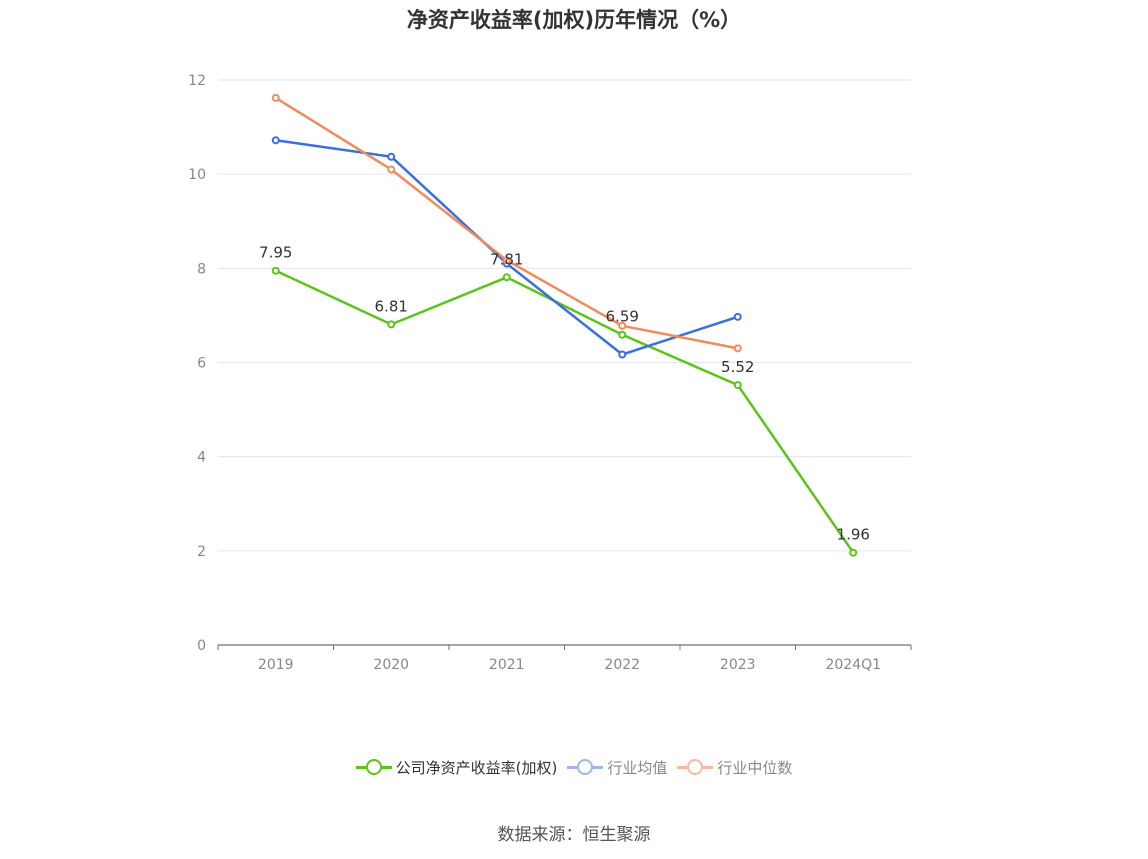 The image size is (1148, 859). What do you see at coordinates (755, 767) in the screenshot?
I see `legend-label: 行业中位数` at bounding box center [755, 767].